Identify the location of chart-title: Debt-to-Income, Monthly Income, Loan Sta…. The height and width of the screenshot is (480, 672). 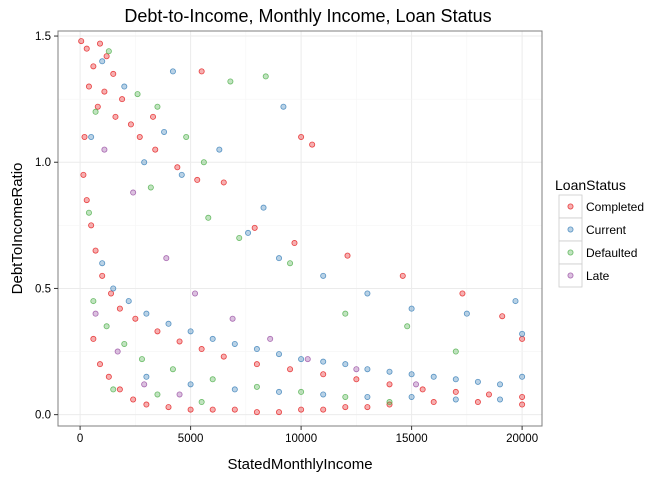
(307, 16).